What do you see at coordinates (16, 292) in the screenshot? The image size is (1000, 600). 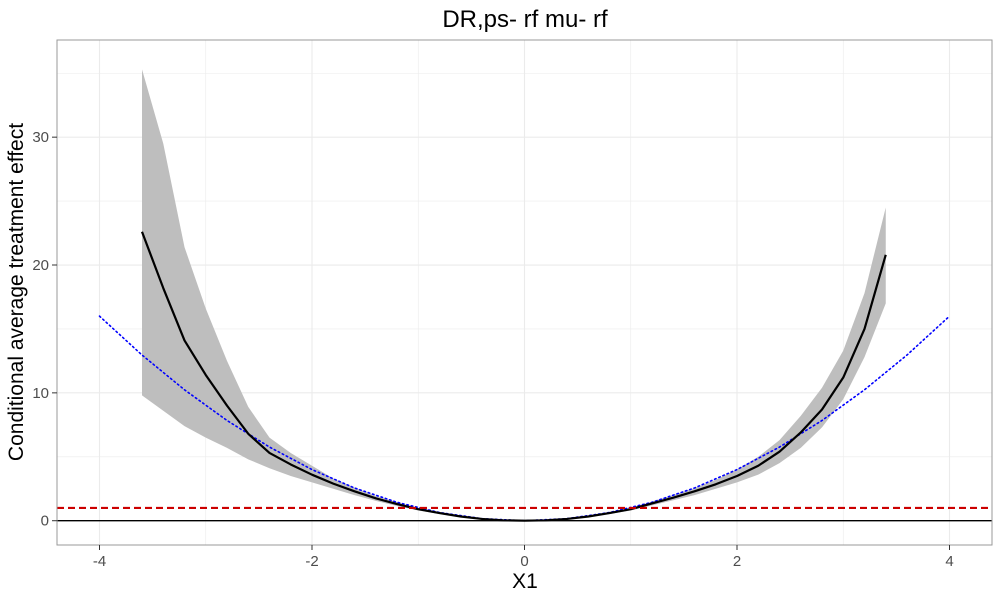 I see `y-axis-title: Conditional average treatment effect` at bounding box center [16, 292].